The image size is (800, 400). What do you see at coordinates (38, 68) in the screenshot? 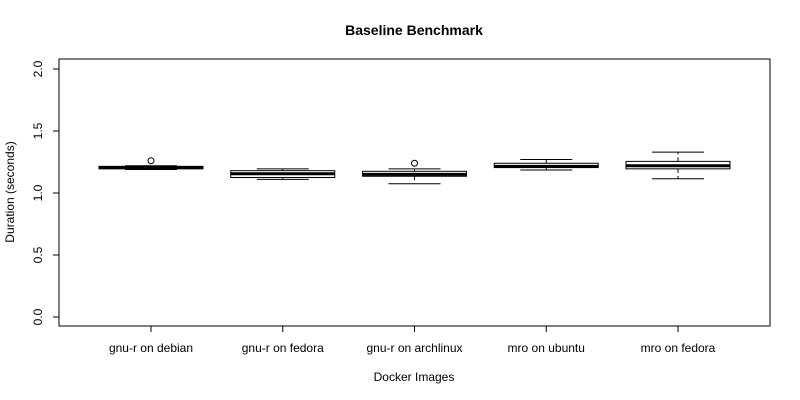
I see `y-tick-label: 2.0` at bounding box center [38, 68].